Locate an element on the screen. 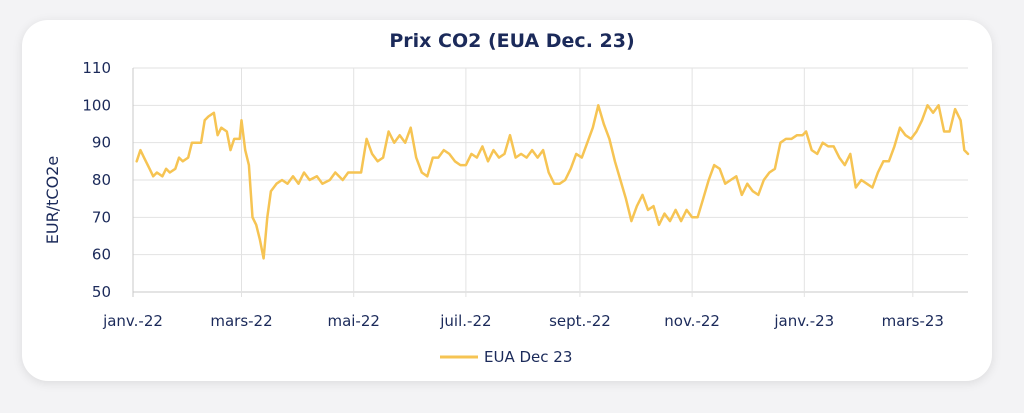 Image resolution: width=1024 pixels, height=413 pixels. y-tick-label: 110 is located at coordinates (96, 68).